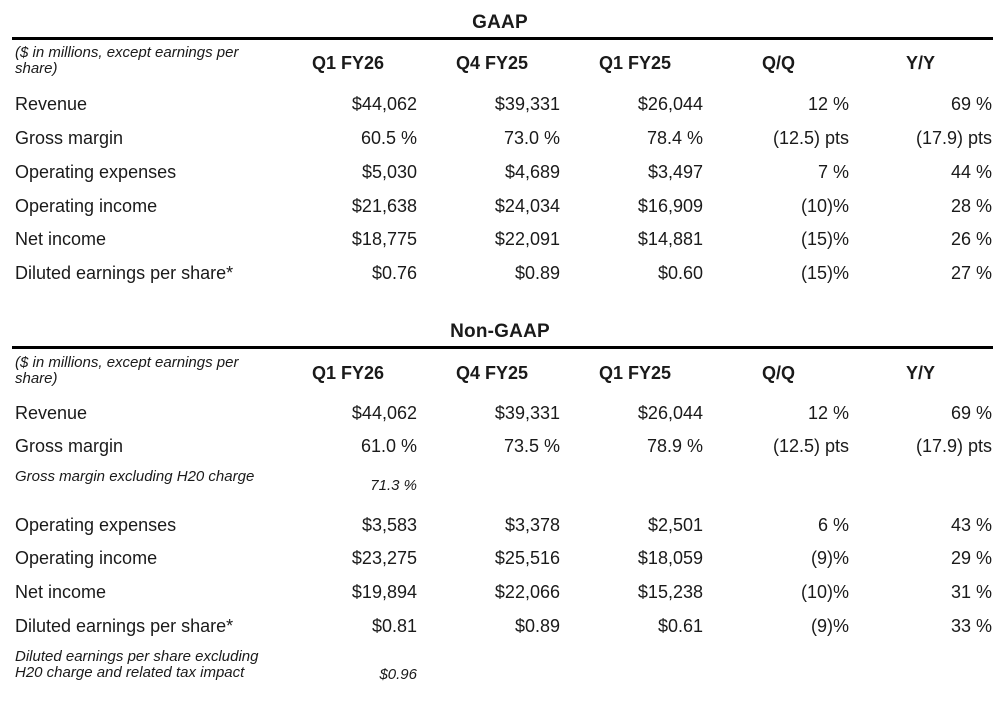 The image size is (1000, 709). What do you see at coordinates (670, 558) in the screenshot?
I see `cell-value: $18,059` at bounding box center [670, 558].